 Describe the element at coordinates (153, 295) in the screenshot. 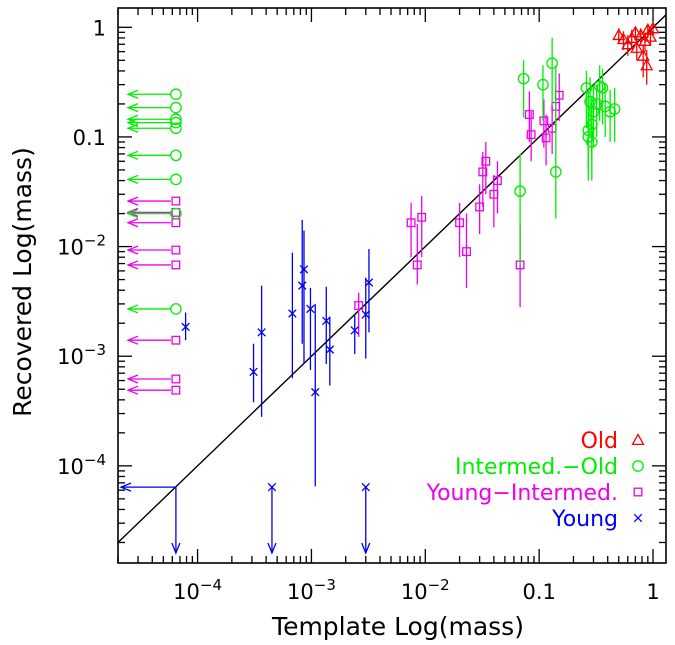

I see `upper-limits-square` at that location.